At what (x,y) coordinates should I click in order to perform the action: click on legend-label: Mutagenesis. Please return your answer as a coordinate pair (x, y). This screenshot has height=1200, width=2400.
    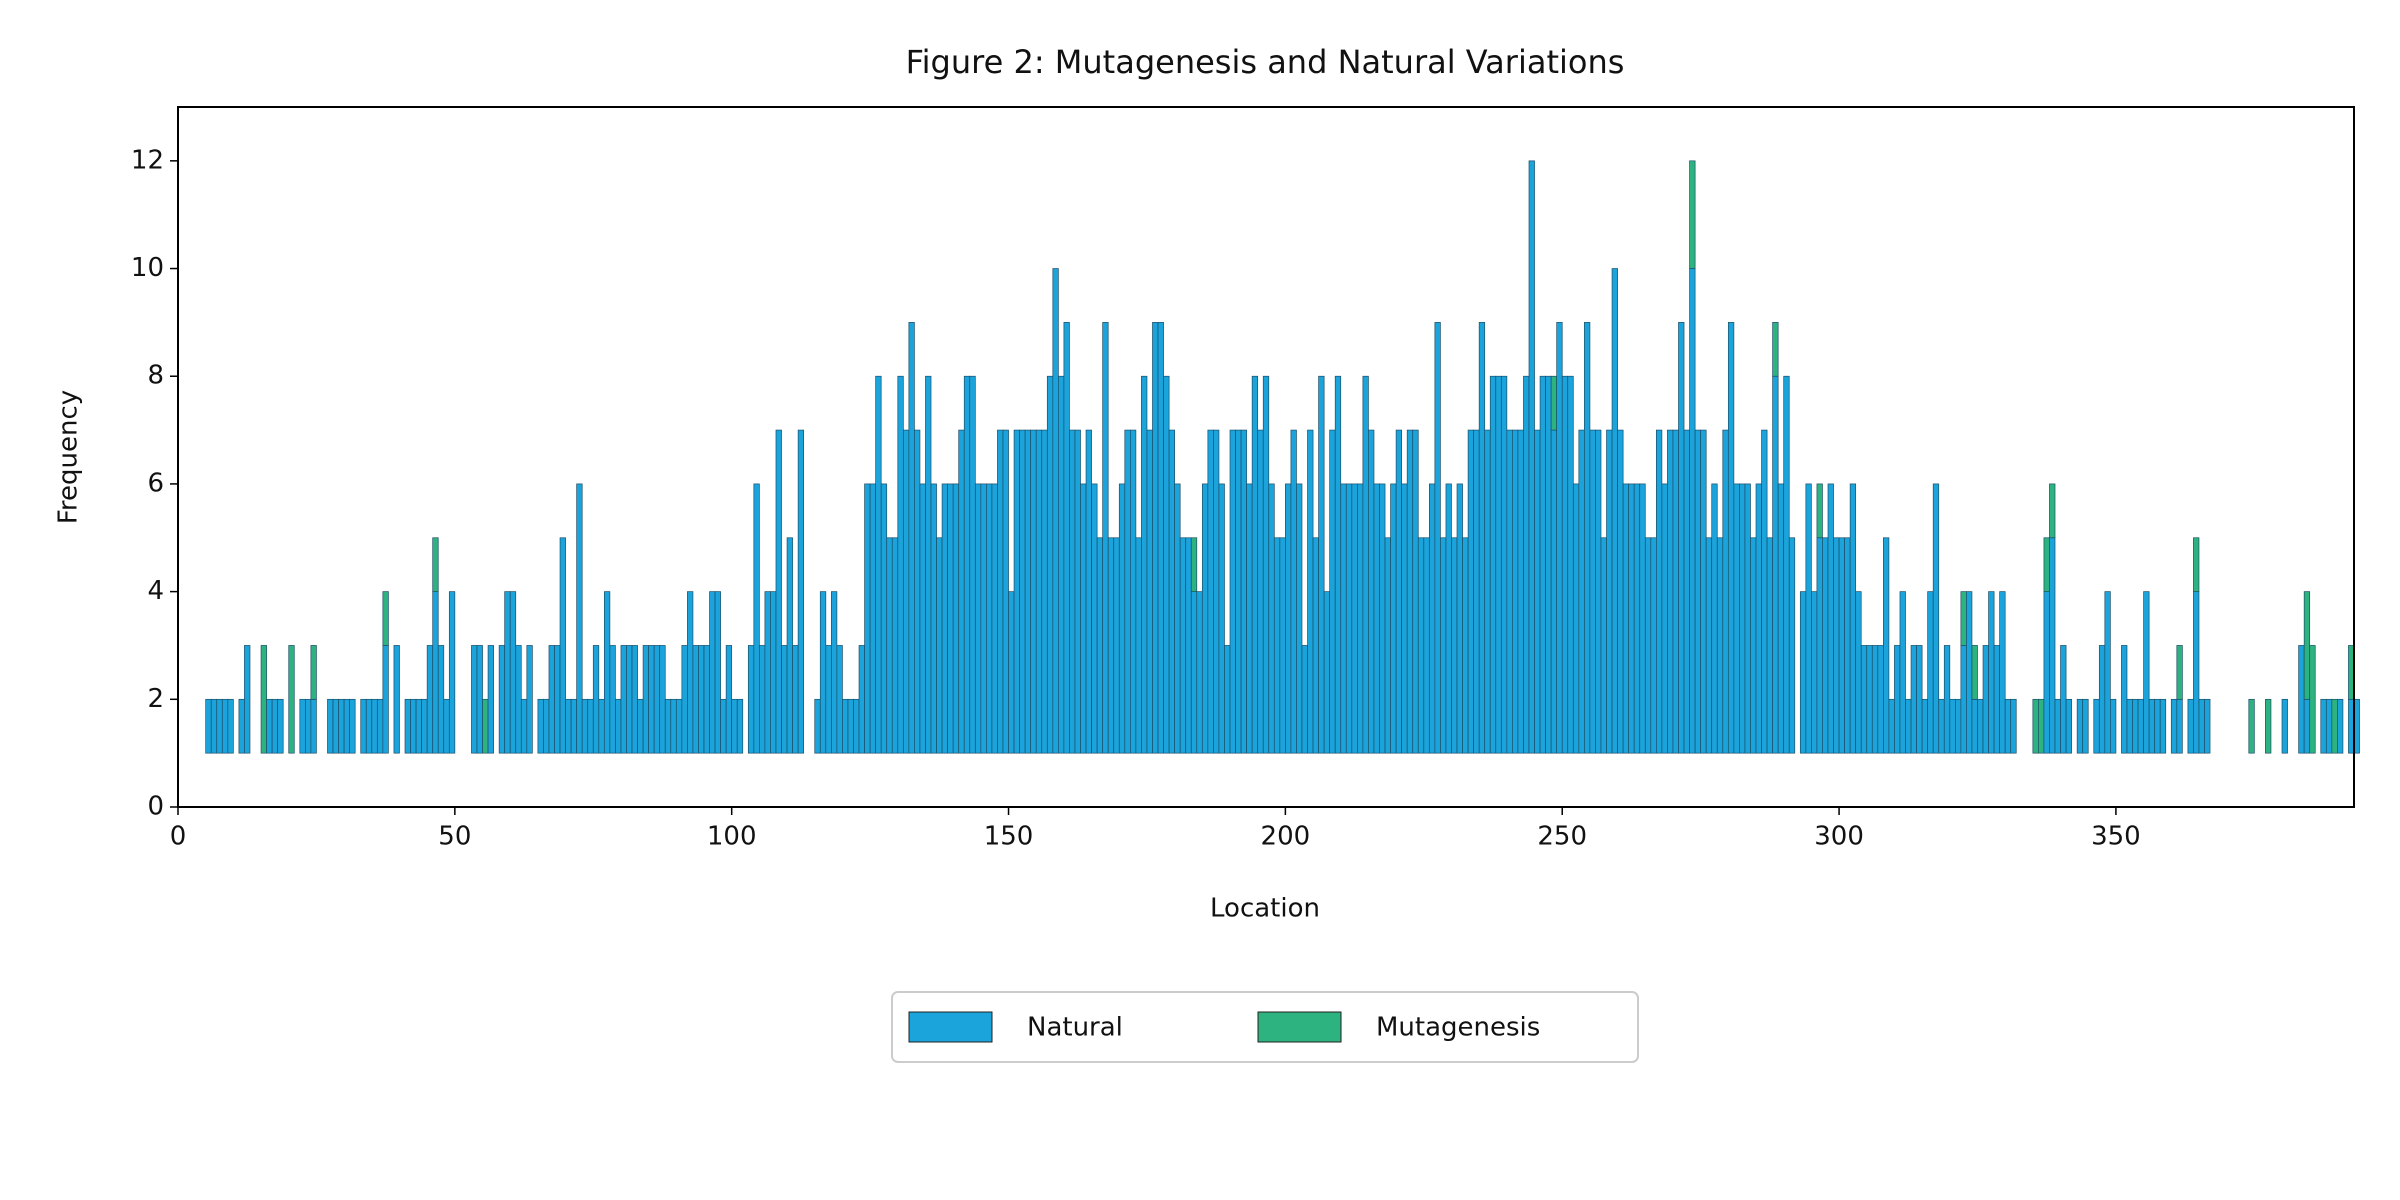
    Looking at the image, I should click on (1458, 1028).